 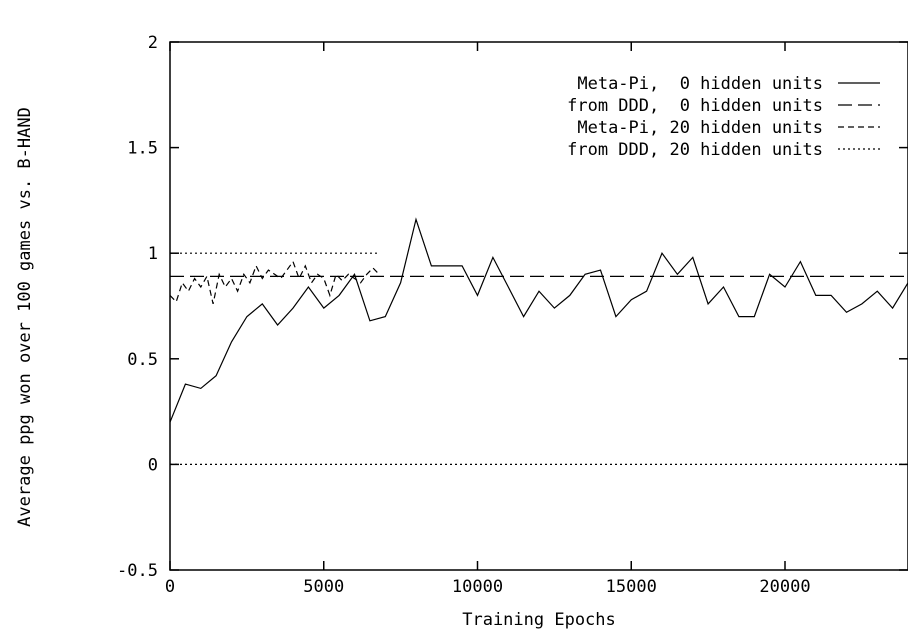 I want to click on x-tick-label: 15000, so click(x=631, y=587).